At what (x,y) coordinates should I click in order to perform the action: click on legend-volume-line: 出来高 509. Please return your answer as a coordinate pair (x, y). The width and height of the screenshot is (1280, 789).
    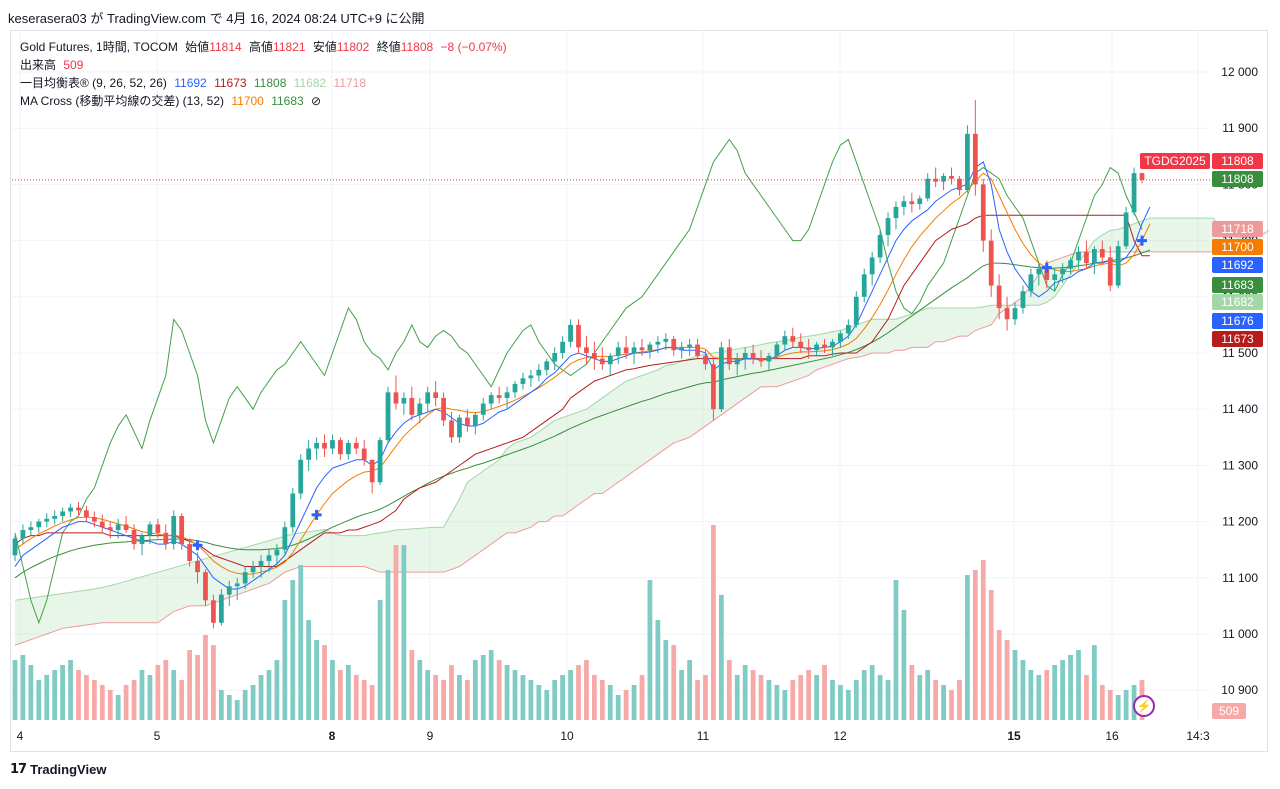
    Looking at the image, I should click on (53, 64).